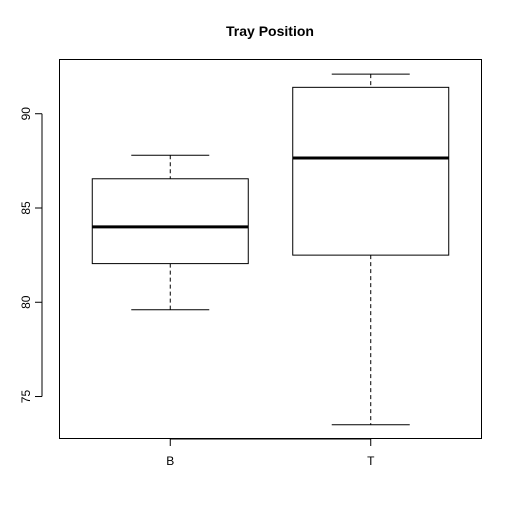 The image size is (512, 512). Describe the element at coordinates (26, 114) in the screenshot. I see `y-tick-label: 90` at that location.